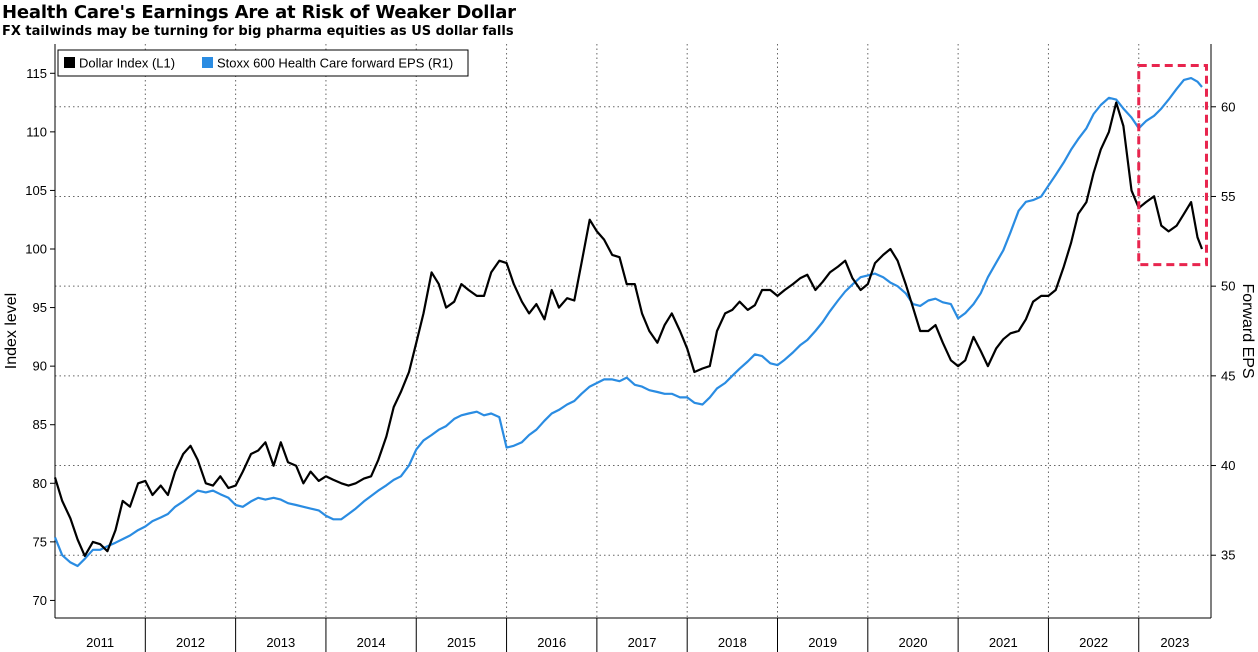 The height and width of the screenshot is (652, 1258). I want to click on x-tick-label: 2016, so click(551, 642).